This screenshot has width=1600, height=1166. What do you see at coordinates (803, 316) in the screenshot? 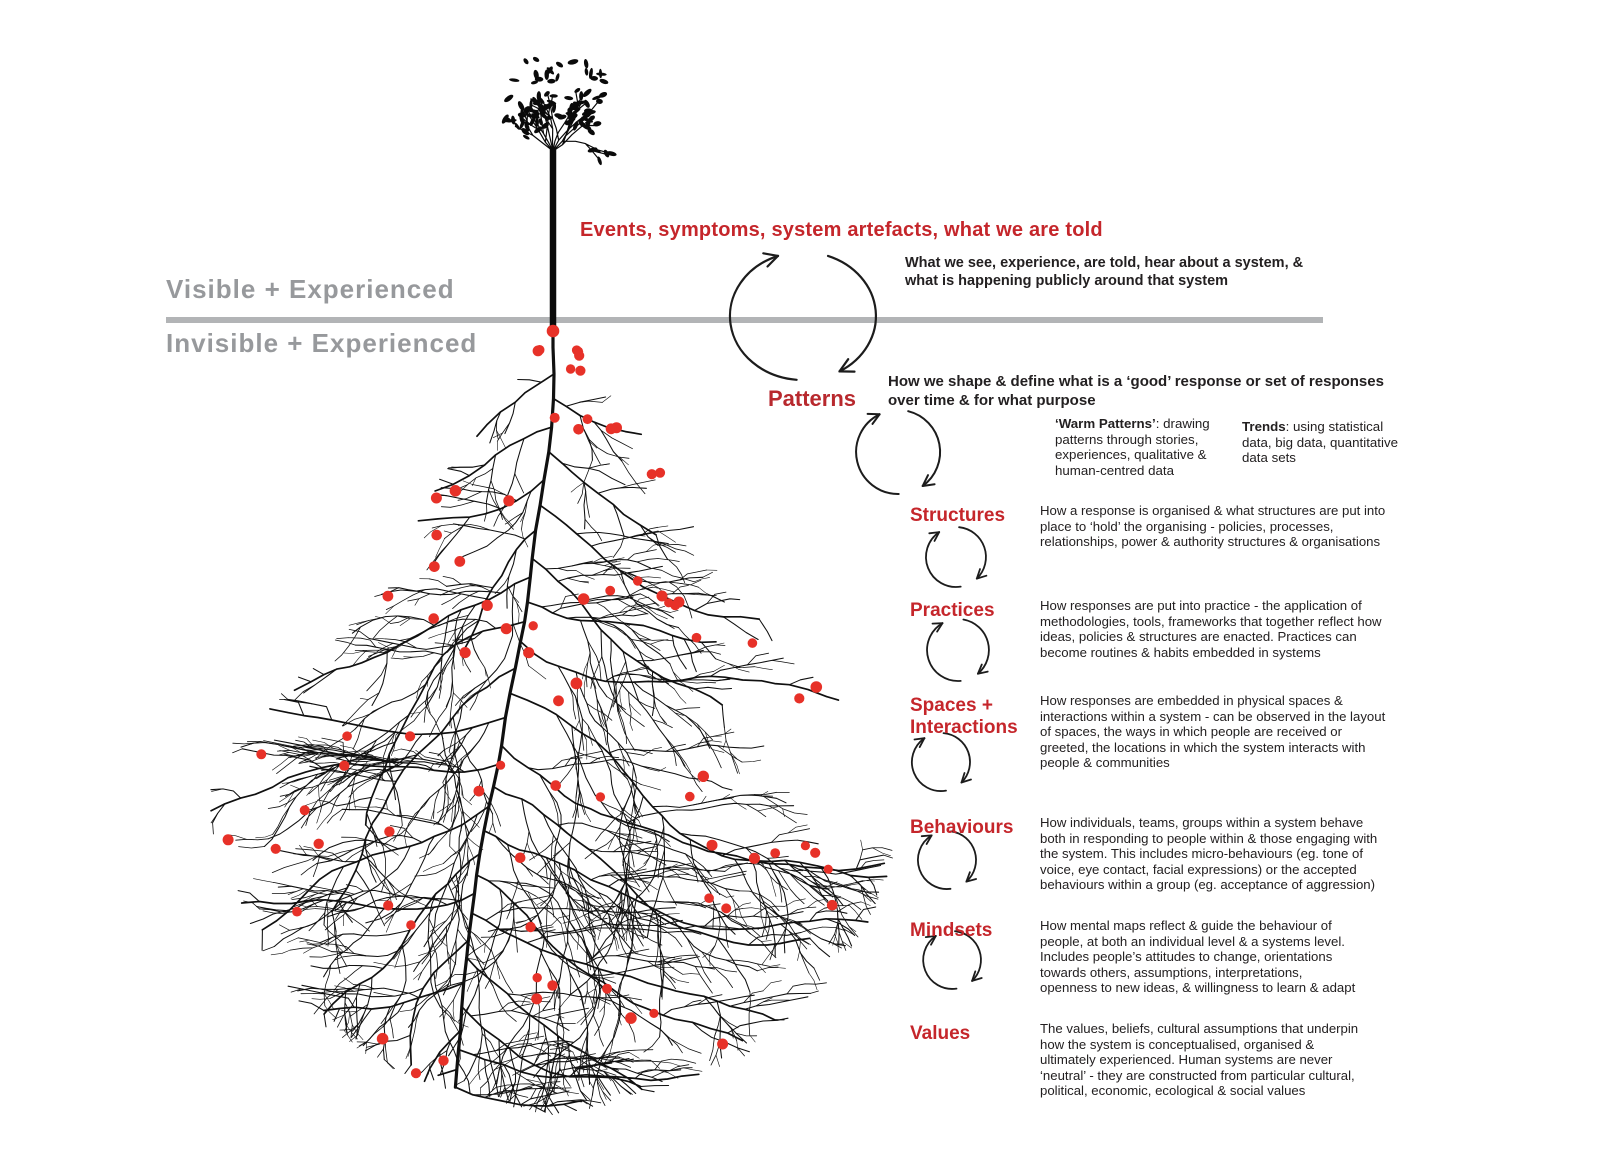
I see `cycle-events-patterns-icon` at bounding box center [803, 316].